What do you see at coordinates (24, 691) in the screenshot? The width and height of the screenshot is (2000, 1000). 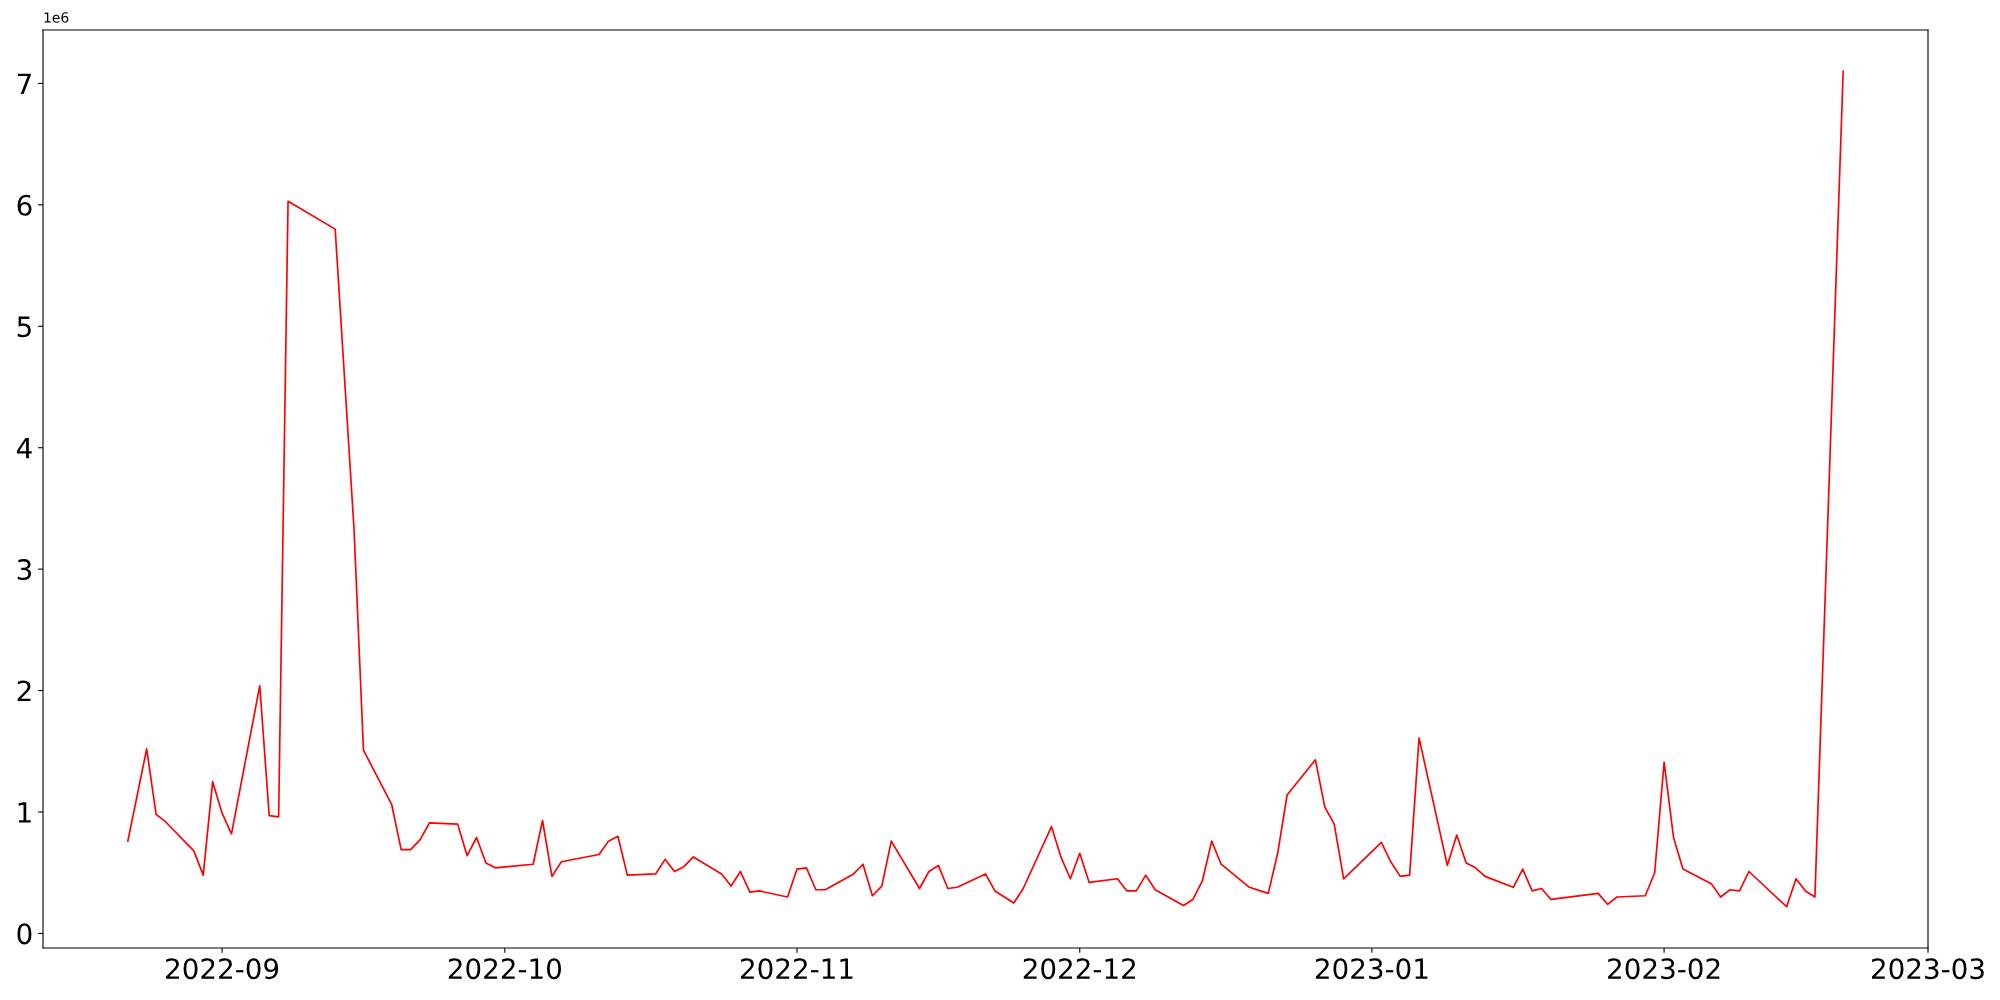 I see `y-tick-label: 2` at bounding box center [24, 691].